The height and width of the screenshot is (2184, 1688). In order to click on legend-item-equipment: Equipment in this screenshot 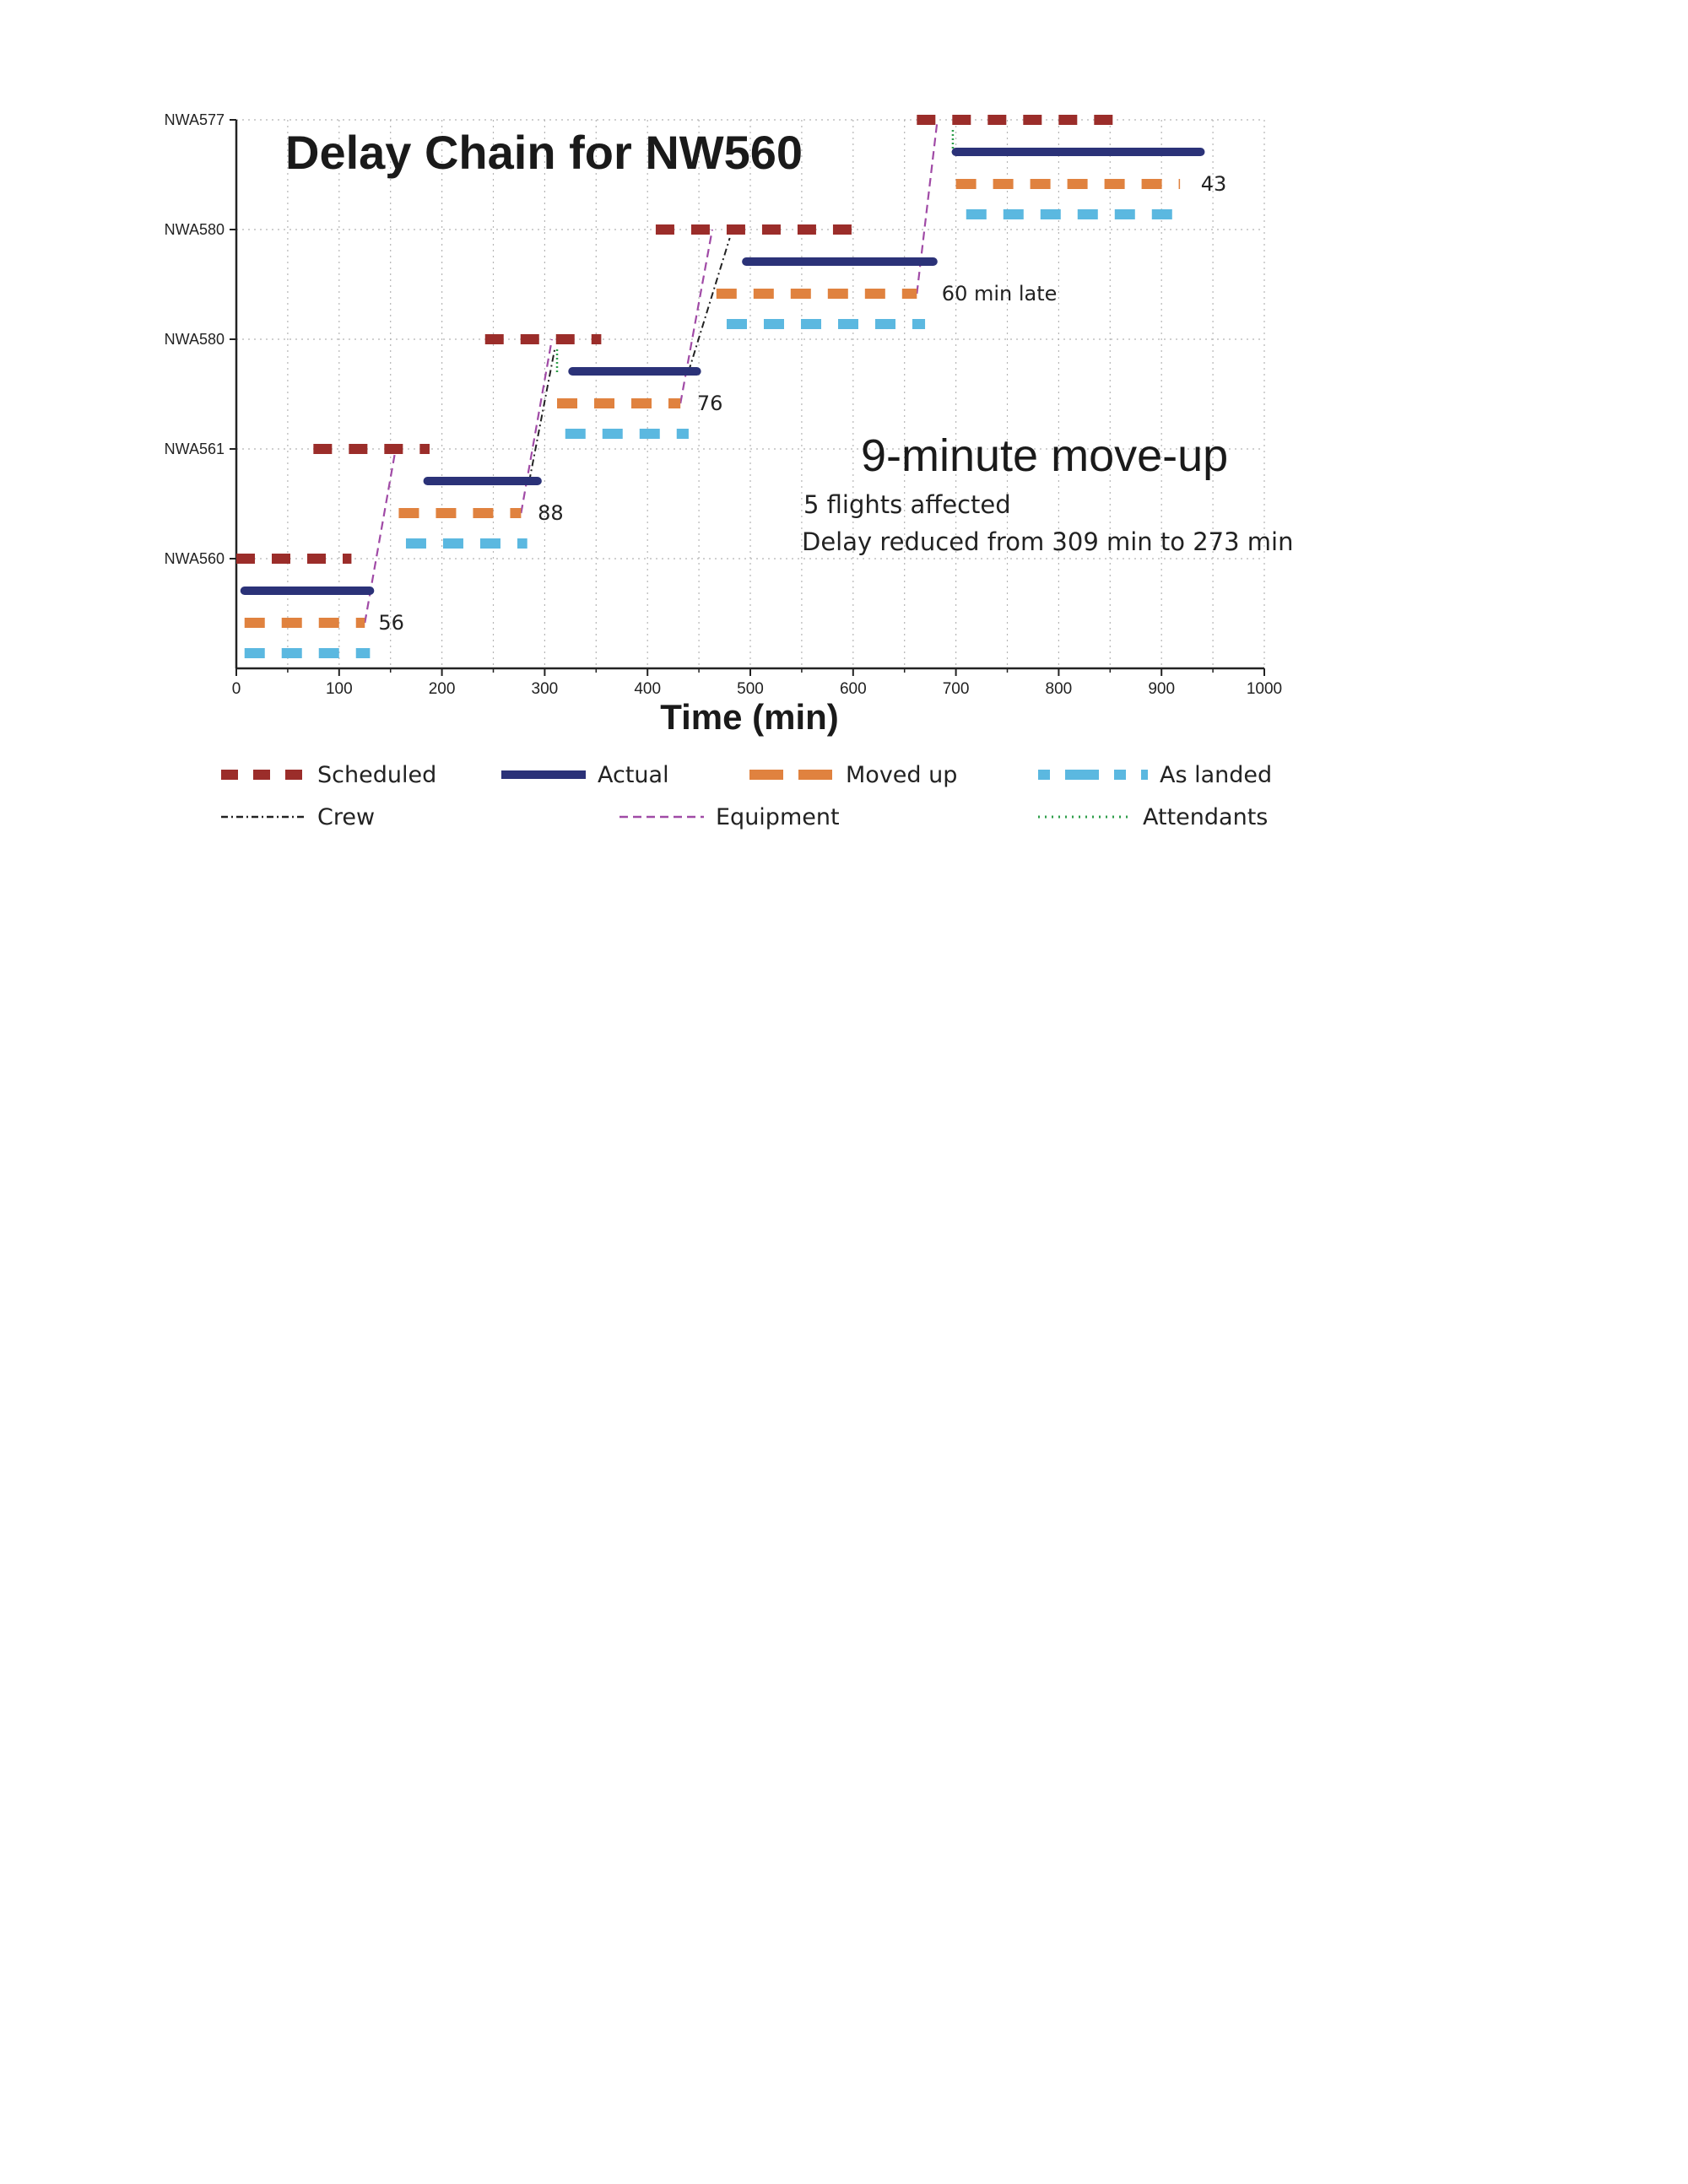, I will do `click(729, 817)`.